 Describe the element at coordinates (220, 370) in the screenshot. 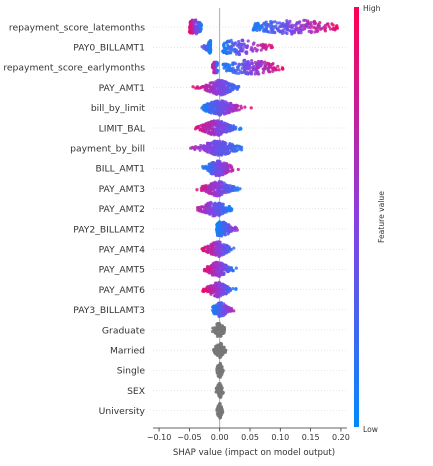

I see `dot-row-single` at that location.